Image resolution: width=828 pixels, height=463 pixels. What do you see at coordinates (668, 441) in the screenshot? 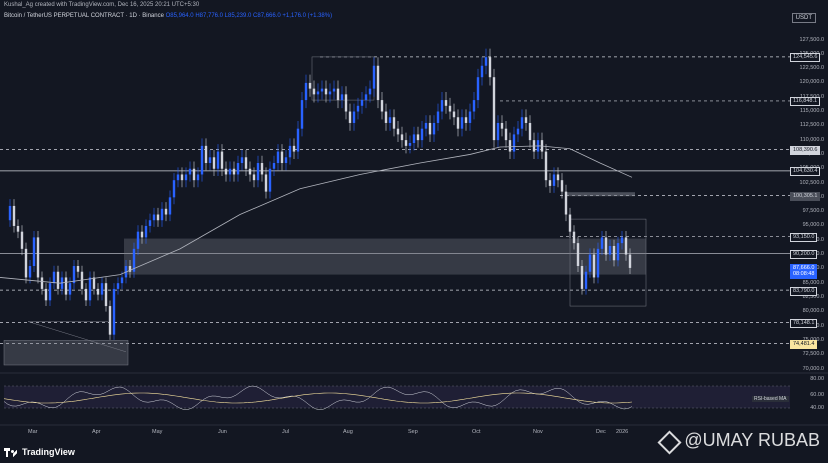
I see `diamond-logo-icon` at bounding box center [668, 441].